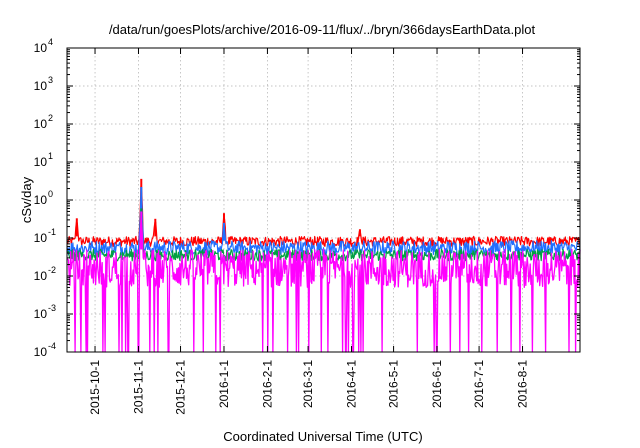 This screenshot has height=448, width=640. What do you see at coordinates (138, 387) in the screenshot?
I see `x-tick-label: 2015-11-1` at bounding box center [138, 387].